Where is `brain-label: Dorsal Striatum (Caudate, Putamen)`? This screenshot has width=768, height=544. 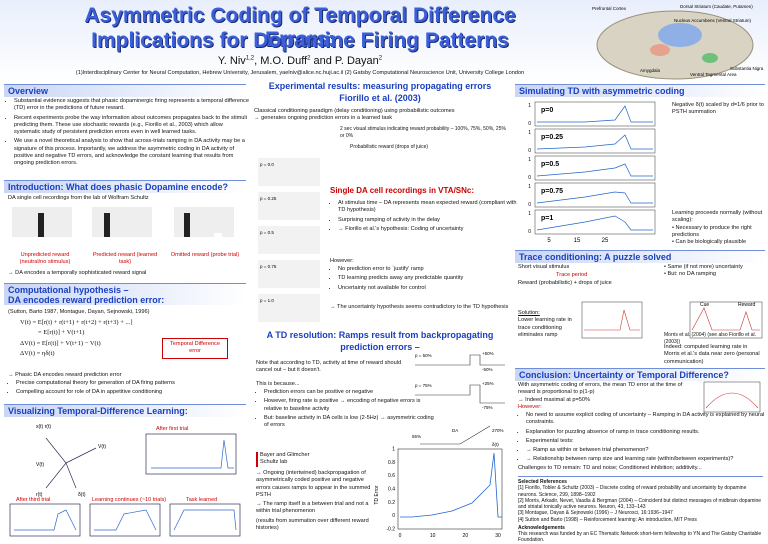
brain-label: Dorsal Striatum (Caudate, Putamen) is located at coordinates (716, 6).